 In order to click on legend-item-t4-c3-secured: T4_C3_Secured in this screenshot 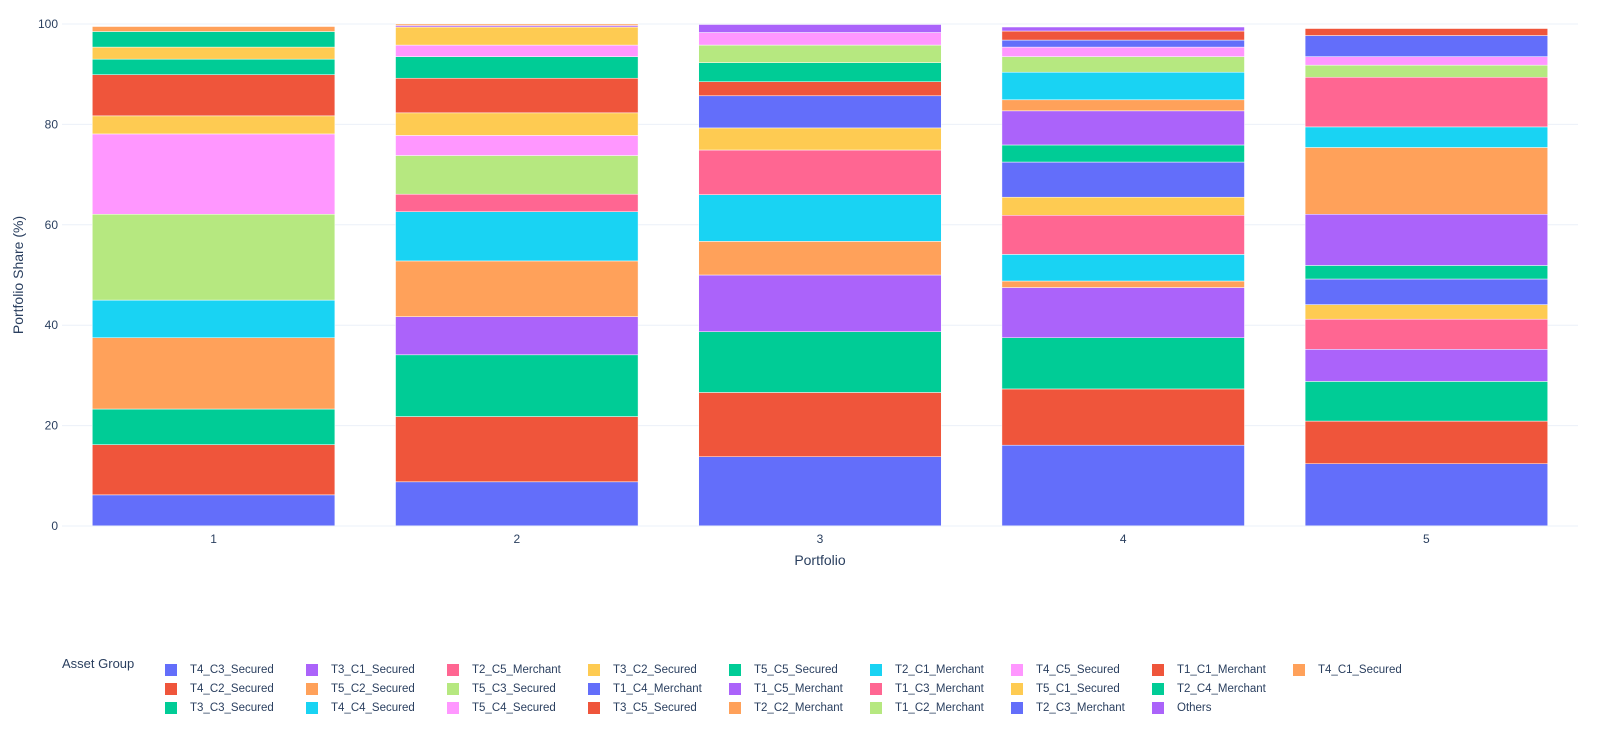, I will do `click(235, 669)`.